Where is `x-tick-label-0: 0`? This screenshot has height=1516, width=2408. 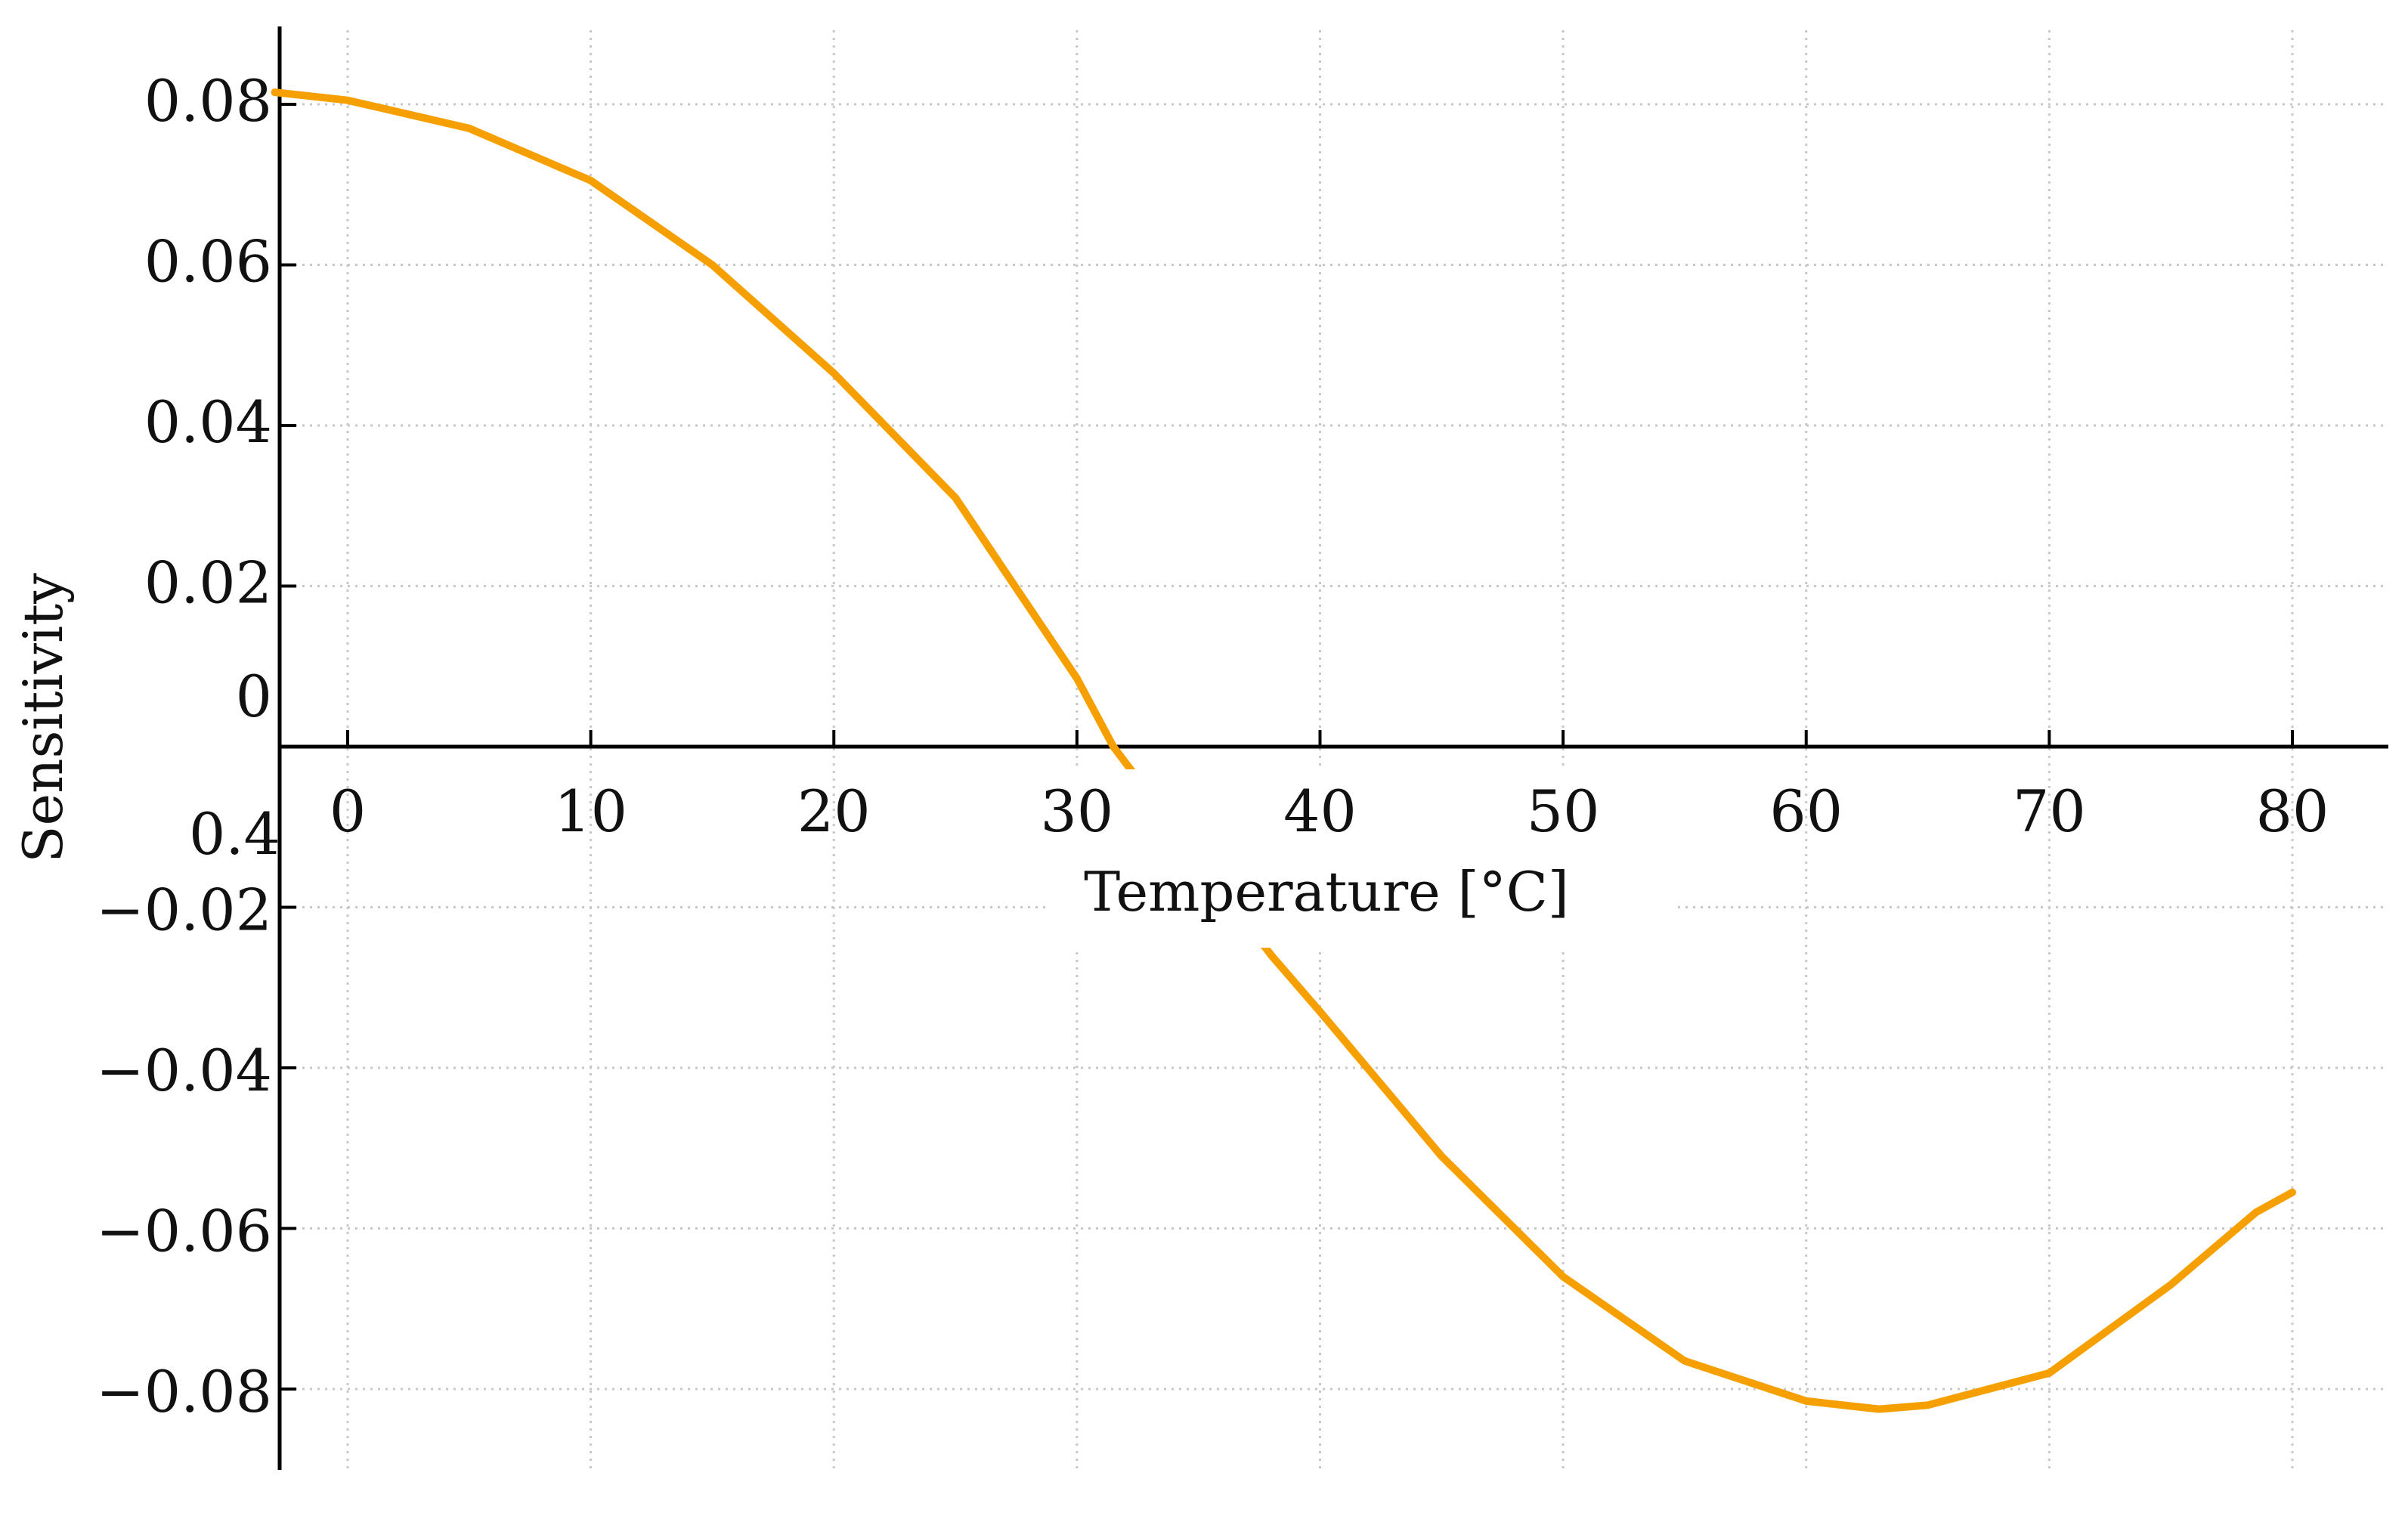
x-tick-label-0: 0 is located at coordinates (348, 812).